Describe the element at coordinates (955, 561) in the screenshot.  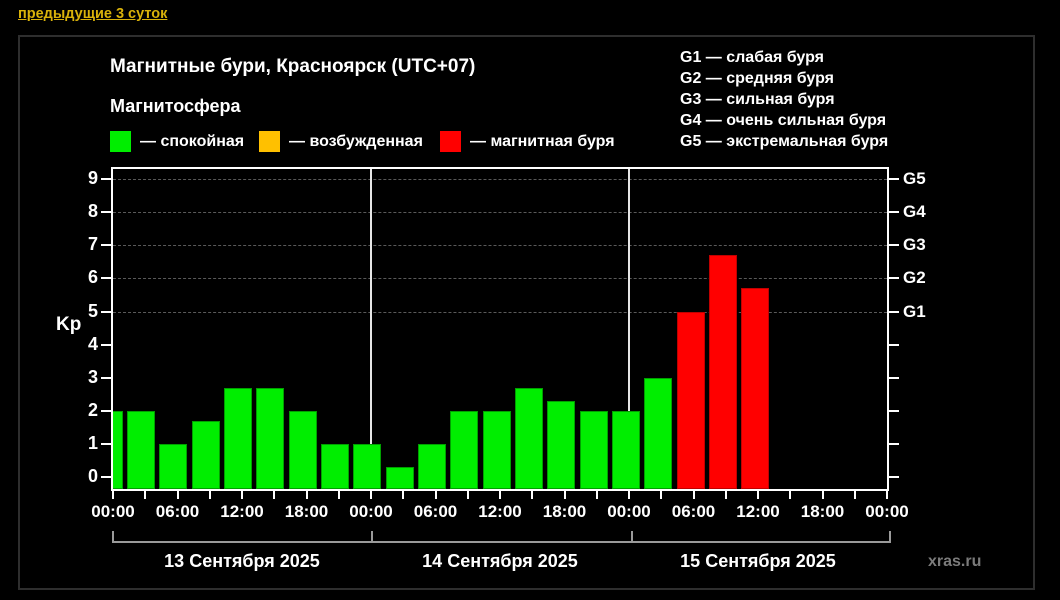
I see `watermark: xras.ru` at that location.